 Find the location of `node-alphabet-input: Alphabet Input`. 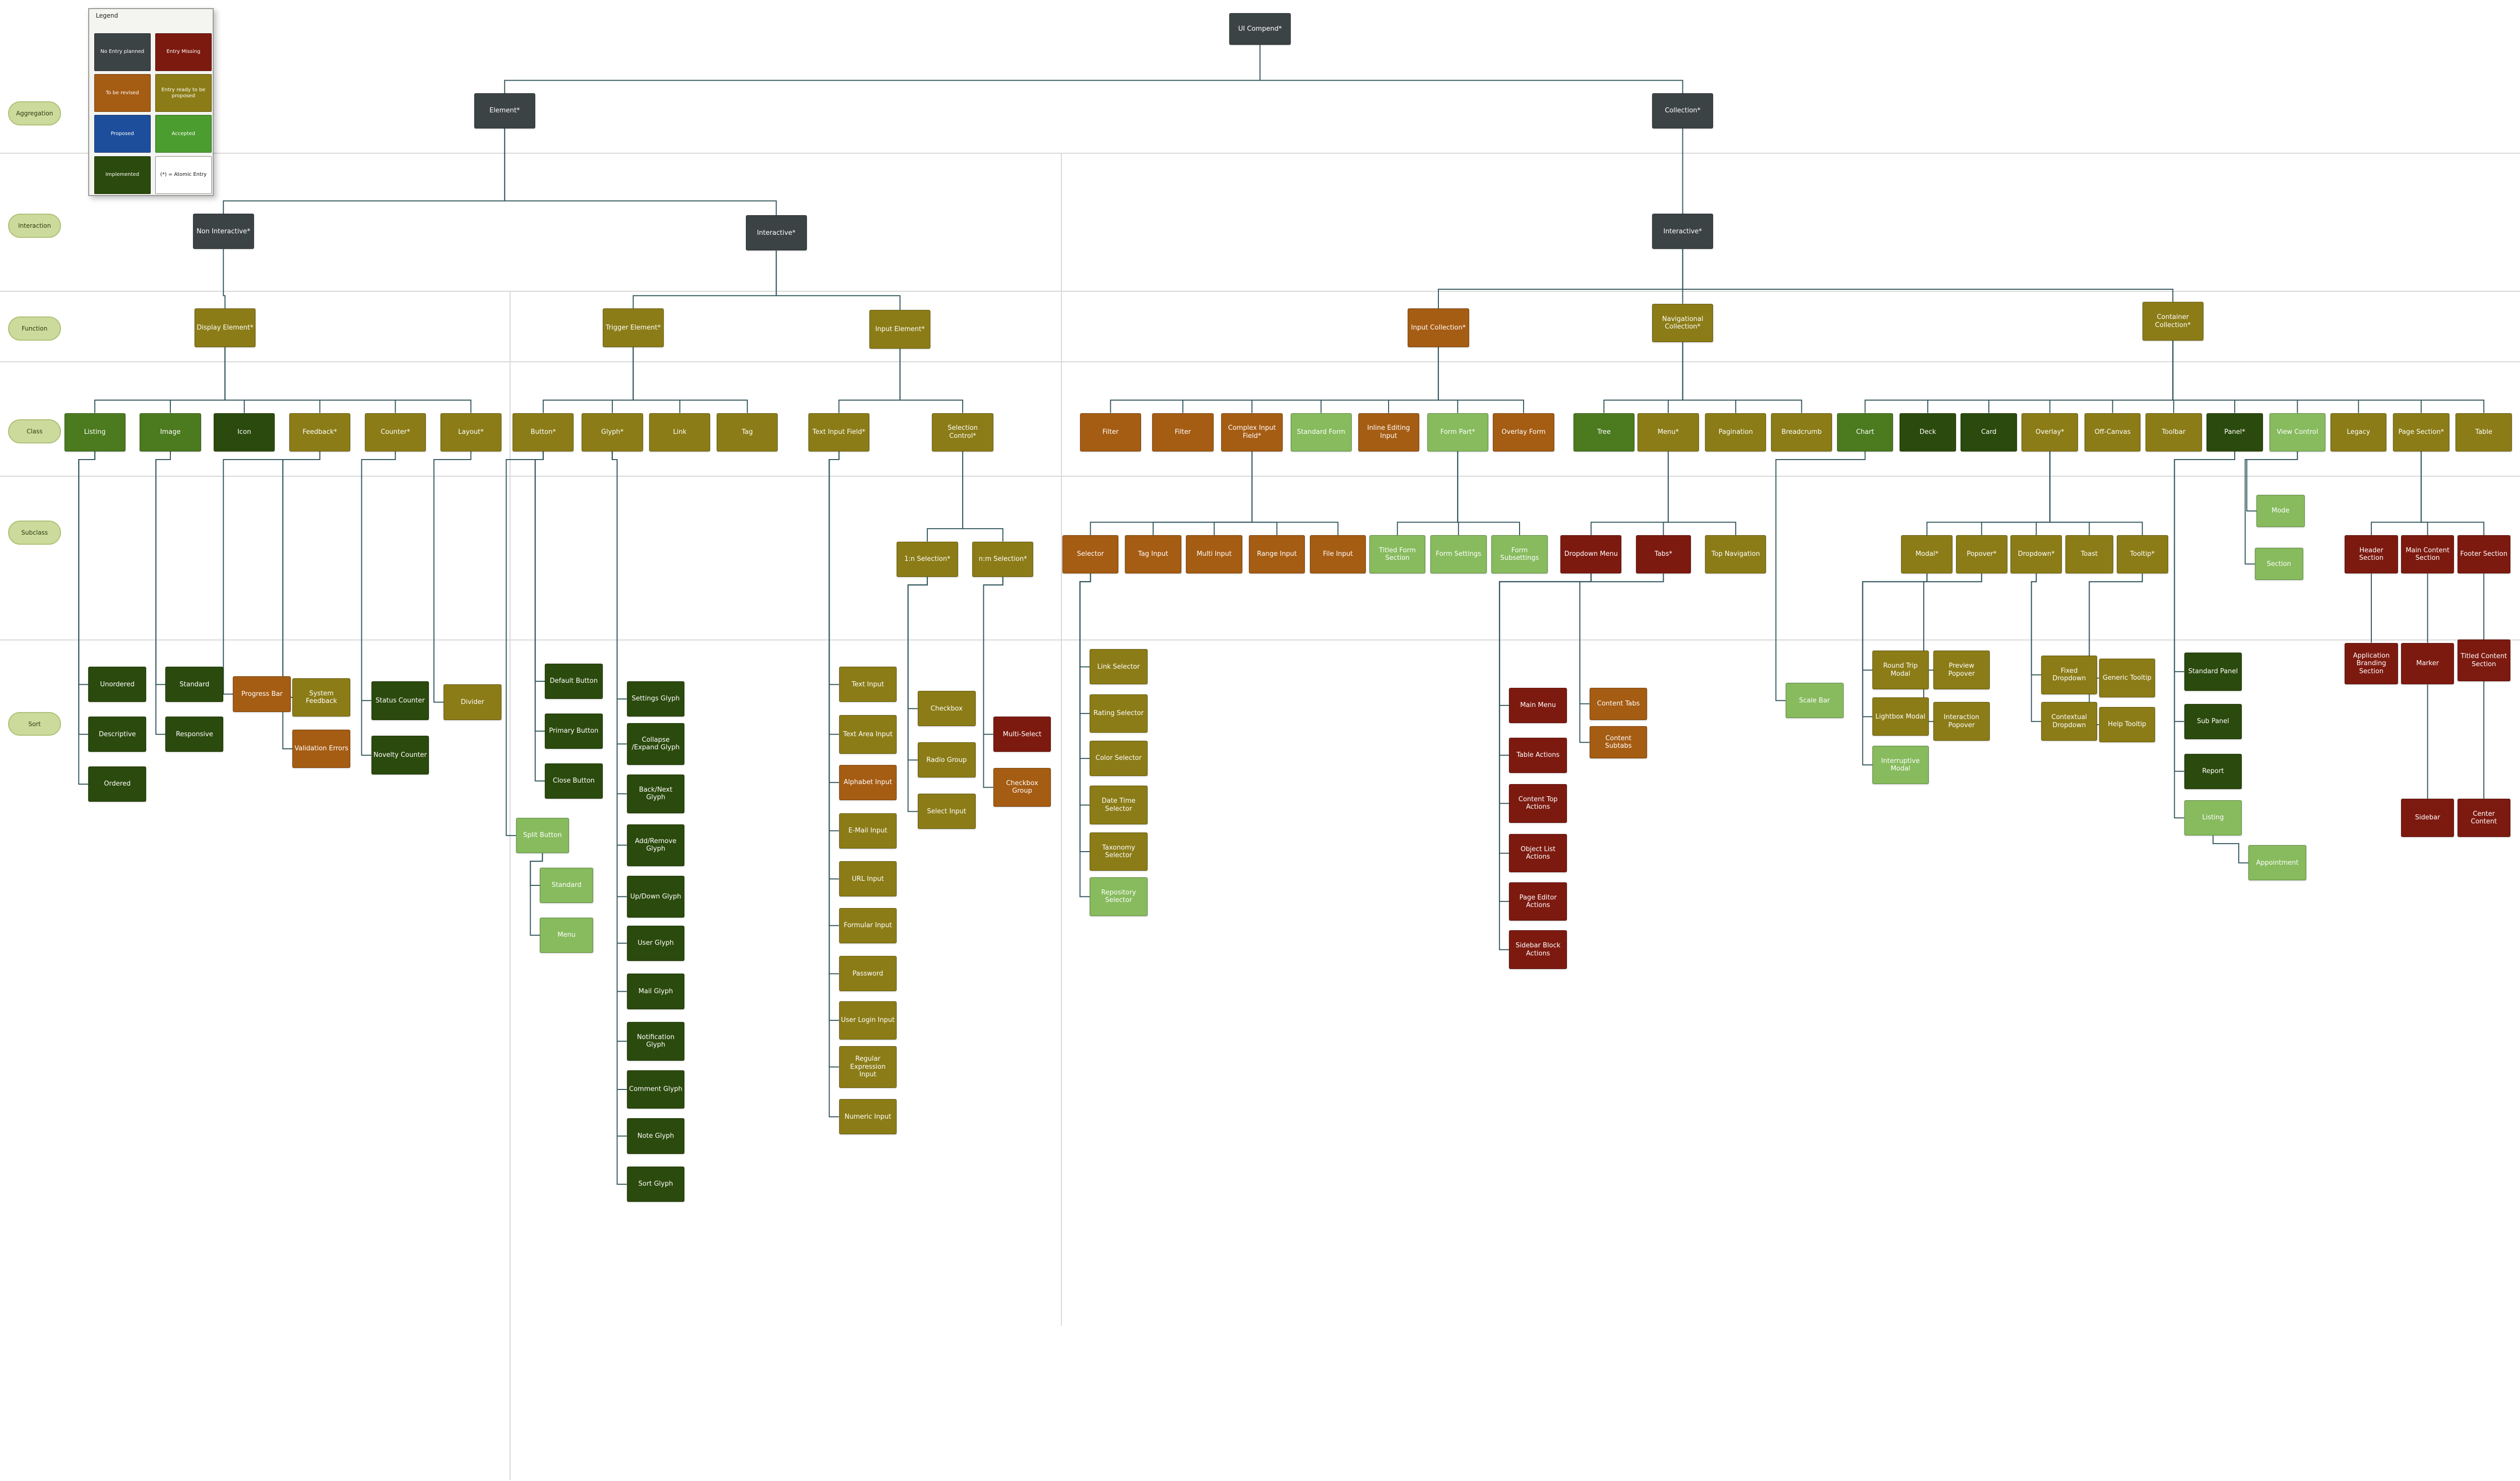

node-alphabet-input: Alphabet Input is located at coordinates (868, 782).